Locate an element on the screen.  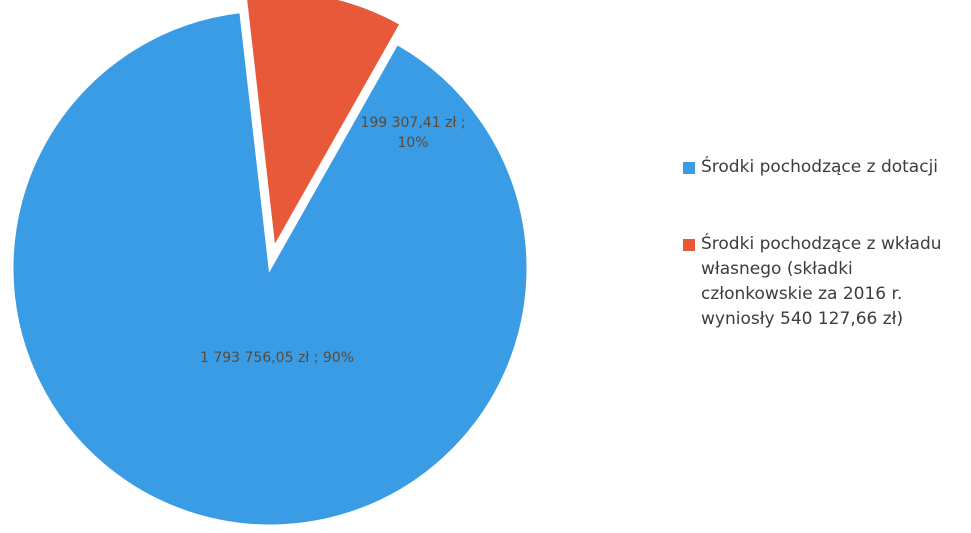
legend-item-dotacje: Środki pochodzące z dotacji is located at coordinates (825, 167).